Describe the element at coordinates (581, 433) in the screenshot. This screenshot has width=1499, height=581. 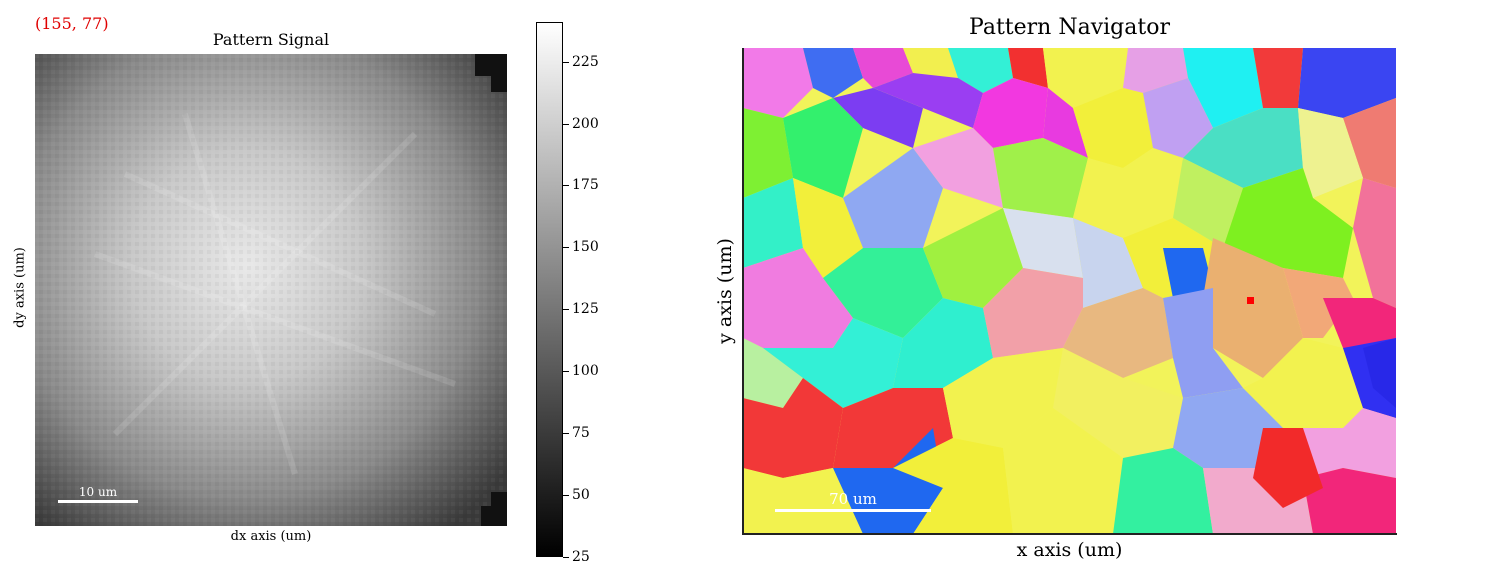
I see `colorbar-tick-label: 75` at that location.